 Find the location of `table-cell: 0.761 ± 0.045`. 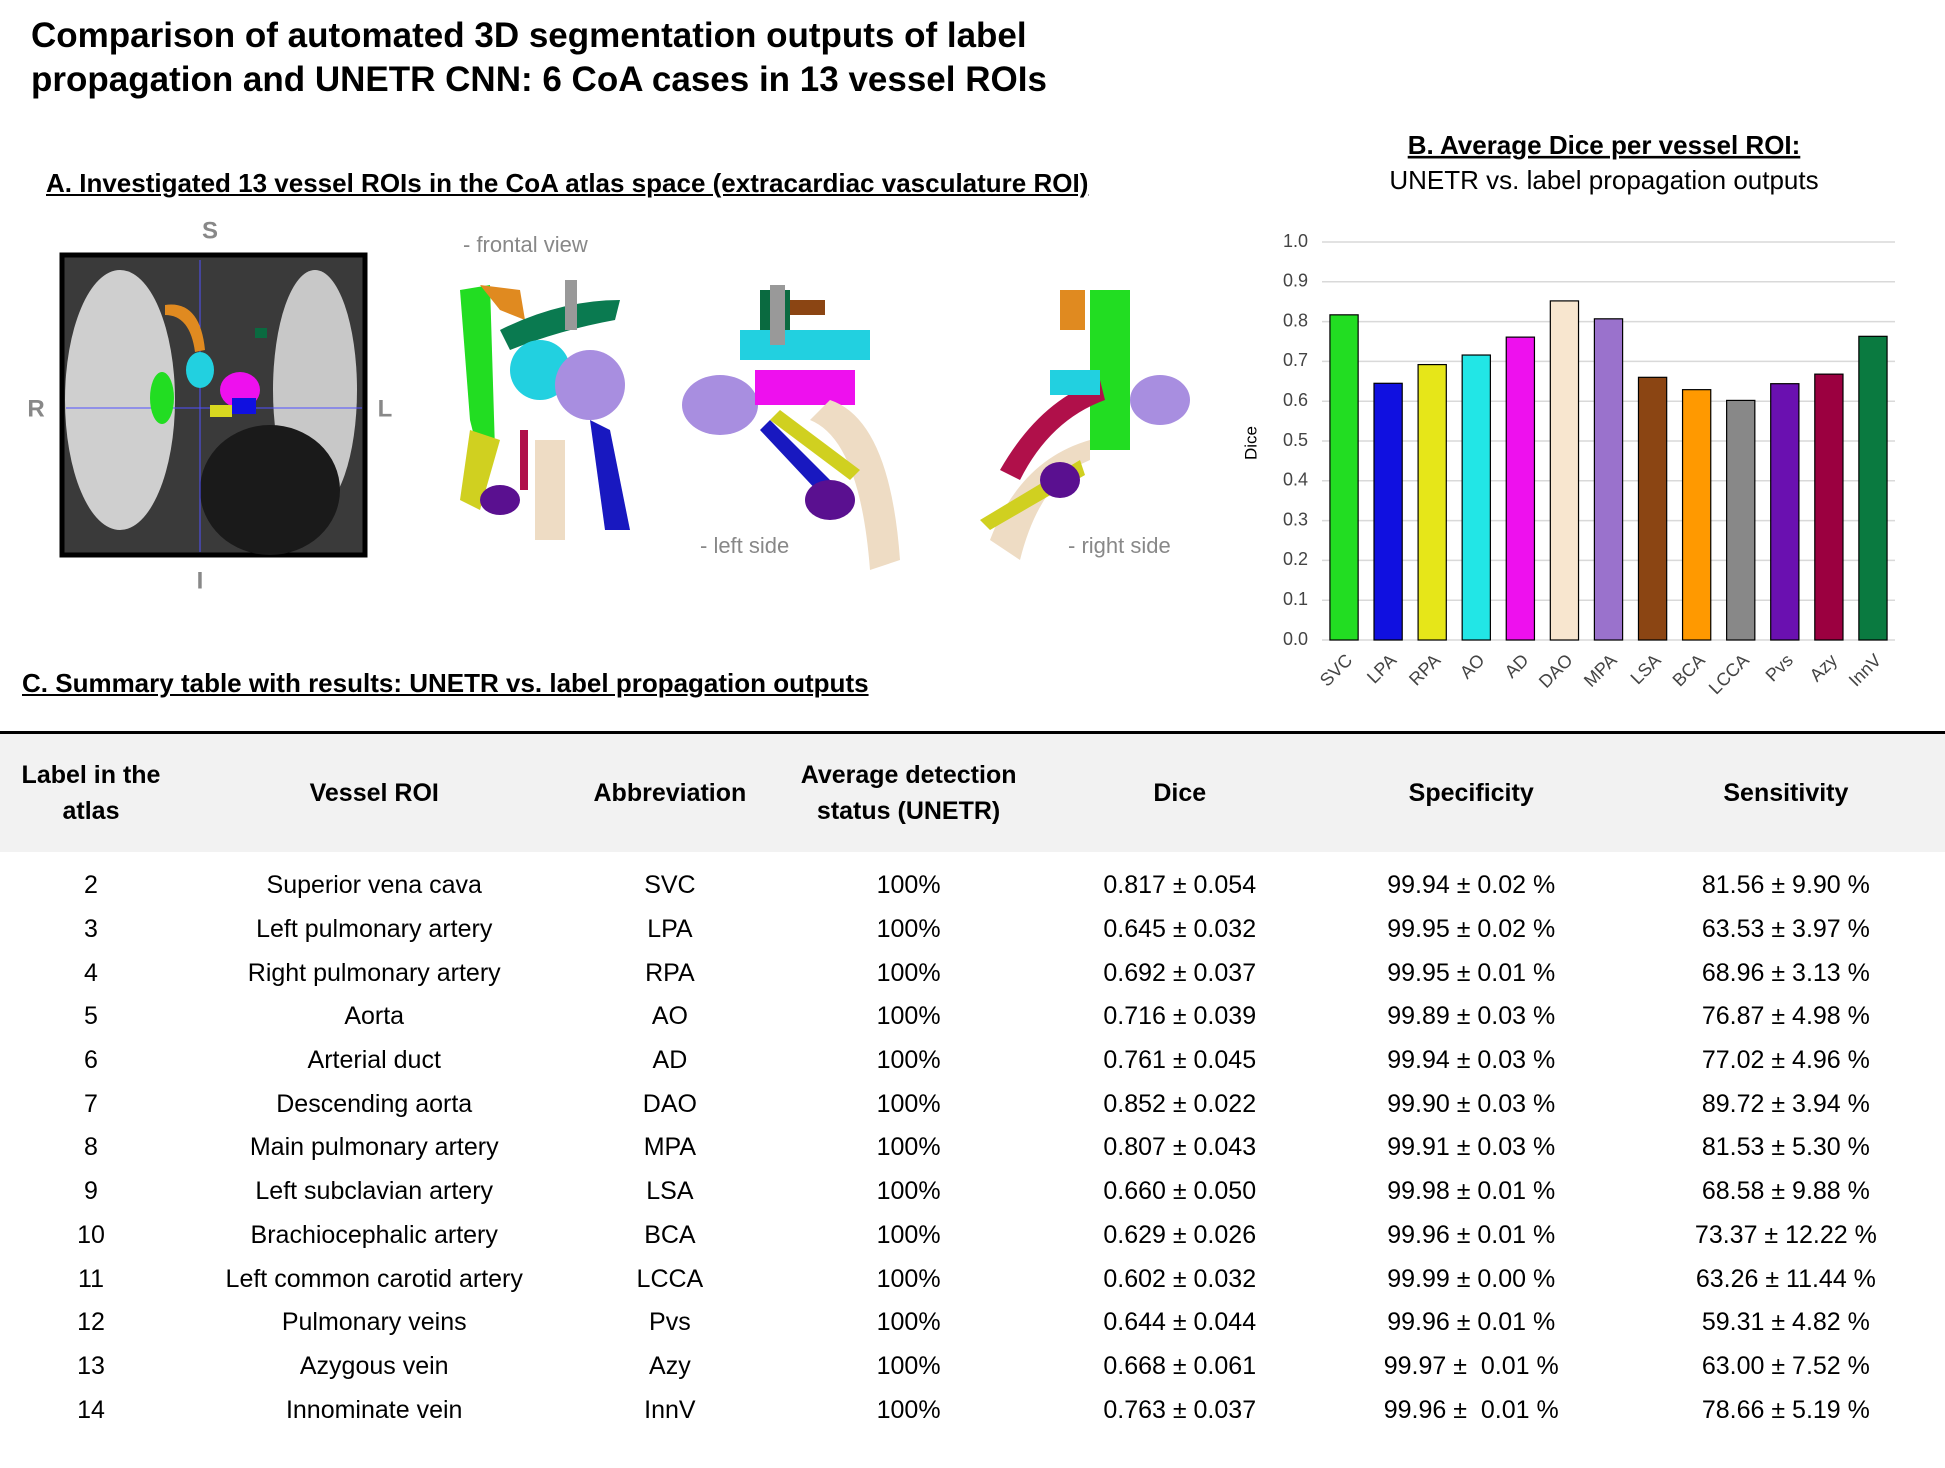

table-cell: 0.761 ± 0.045 is located at coordinates (1180, 1060).